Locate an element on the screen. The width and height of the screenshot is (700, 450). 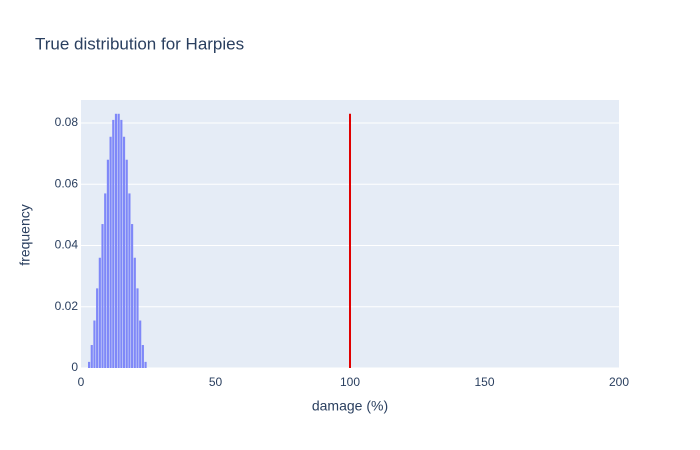
y-tick-label: 0.04 is located at coordinates (67, 245).